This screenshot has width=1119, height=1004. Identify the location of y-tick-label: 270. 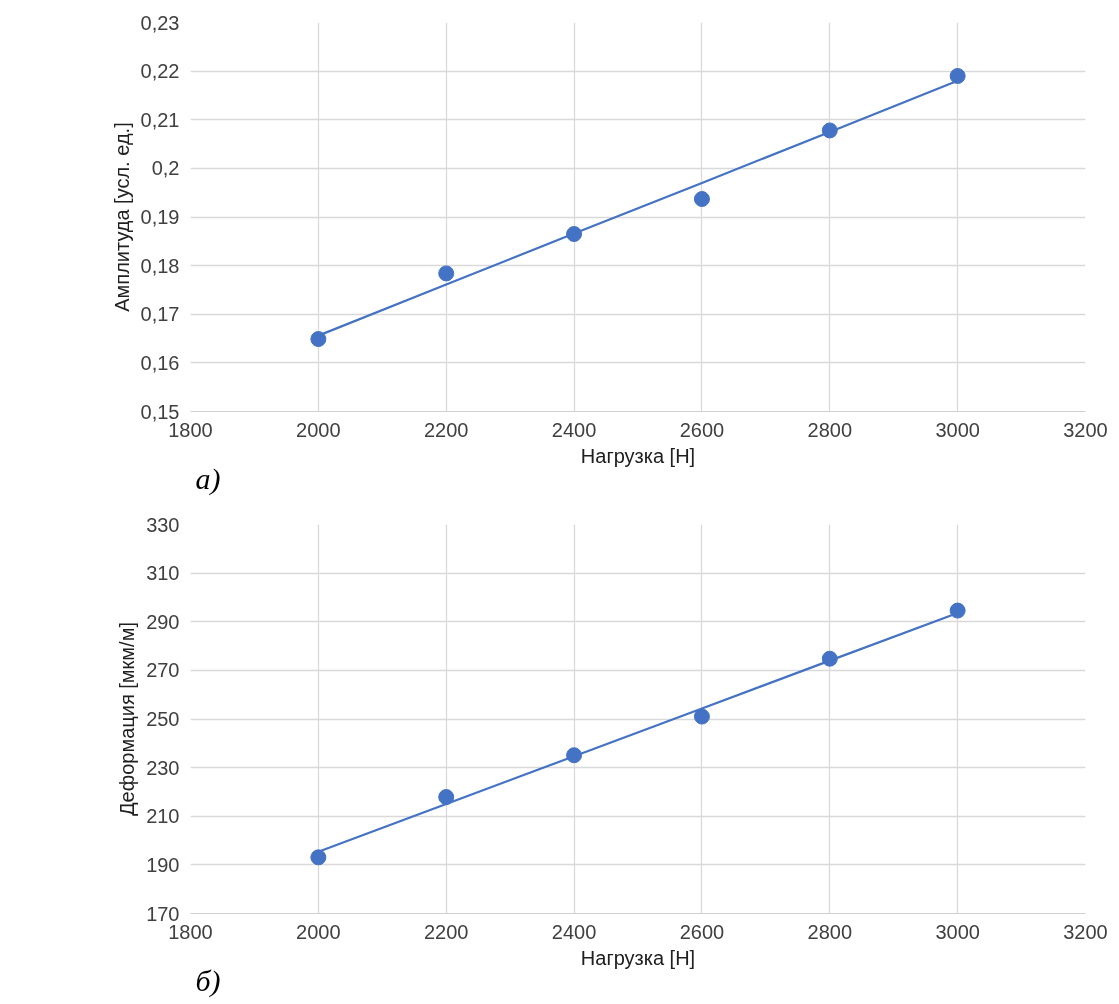
(163, 670).